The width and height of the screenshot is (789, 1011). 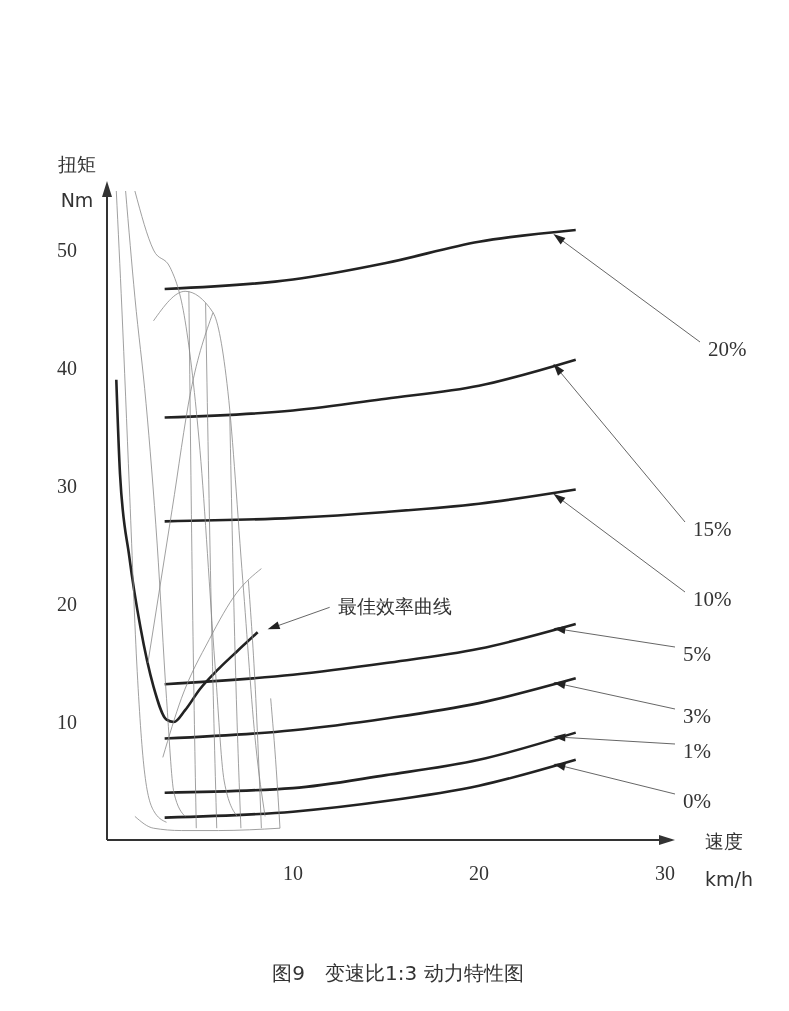 What do you see at coordinates (697, 654) in the screenshot?
I see `text: 5%` at bounding box center [697, 654].